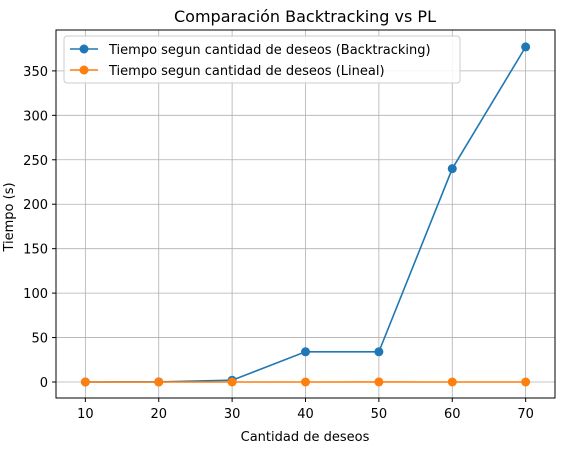  Describe the element at coordinates (44, 383) in the screenshot. I see `y-tick-label: 0` at that location.